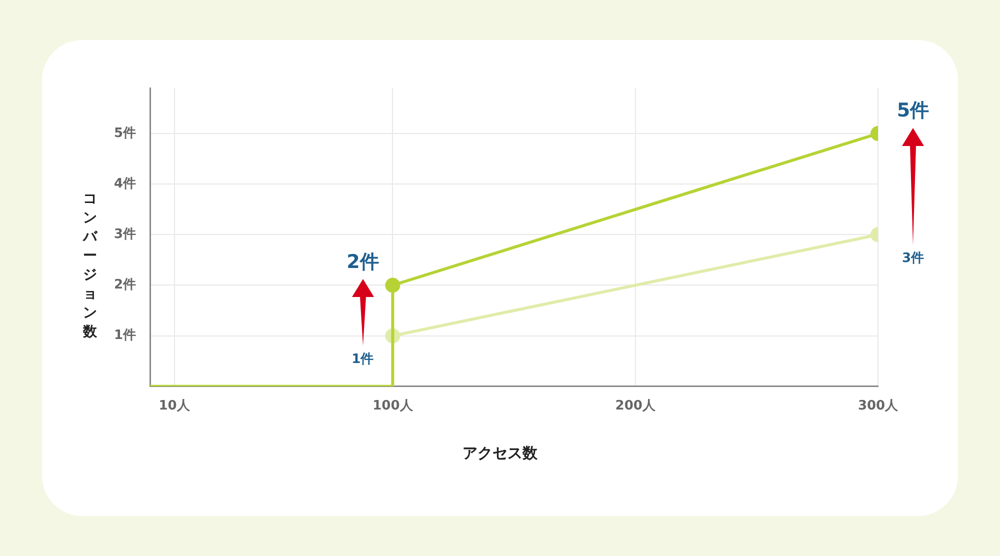 This screenshot has width=1000, height=556. I want to click on y-tick-label: 3件, so click(125, 234).